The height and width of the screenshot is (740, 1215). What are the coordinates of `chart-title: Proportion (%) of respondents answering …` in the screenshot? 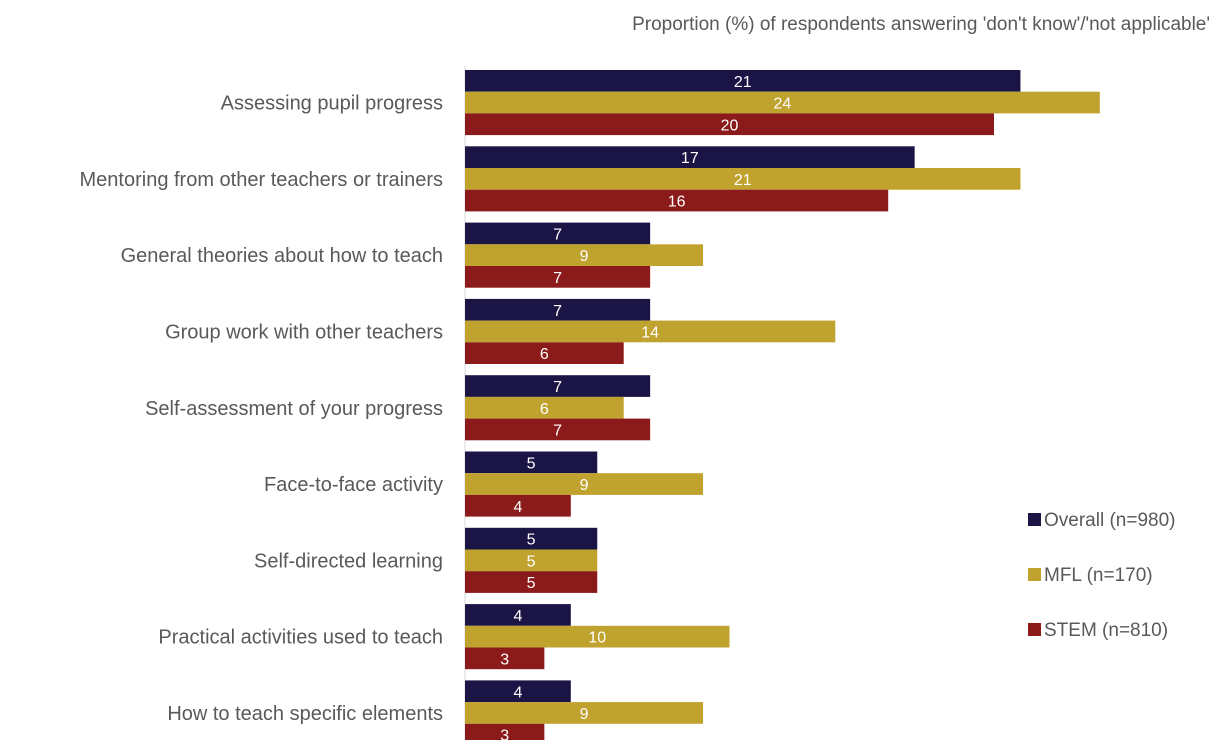 It's located at (921, 24).